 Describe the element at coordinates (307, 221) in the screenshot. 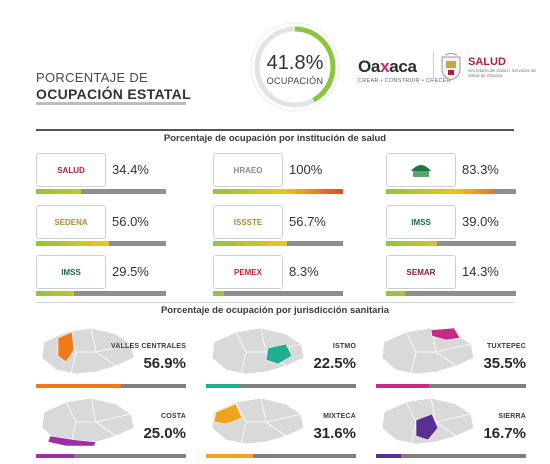

I see `institution-percentage: 56.7%` at that location.